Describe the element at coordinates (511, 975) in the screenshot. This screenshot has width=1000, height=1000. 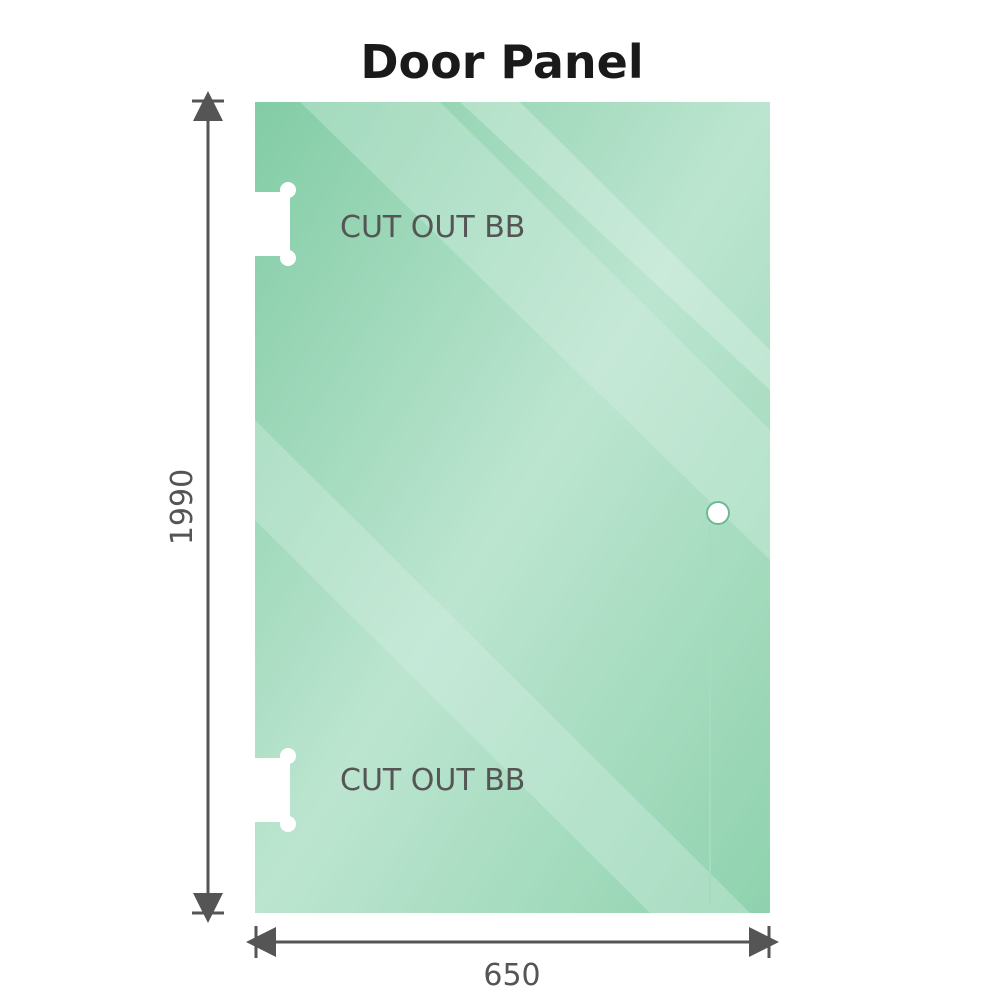
I see `width-label: 650` at that location.